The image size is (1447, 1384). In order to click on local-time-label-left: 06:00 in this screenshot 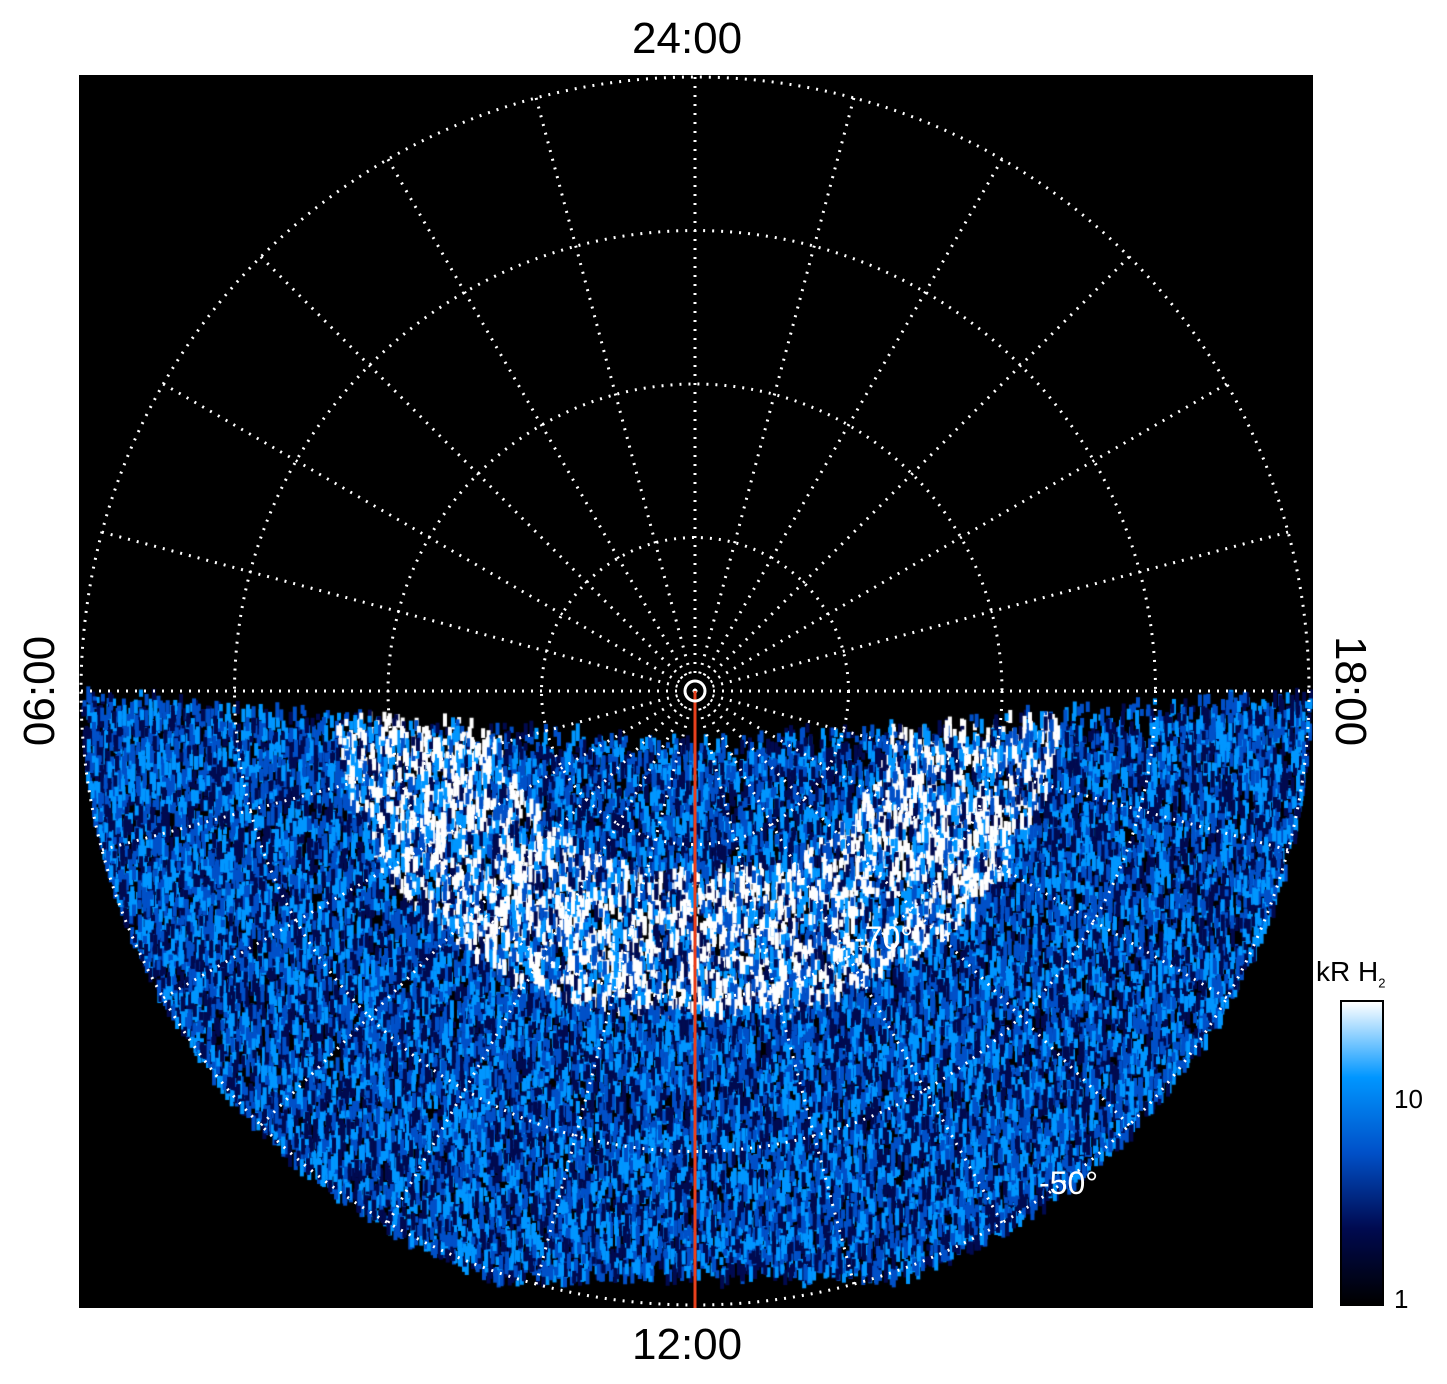, I will do `click(39, 691)`.